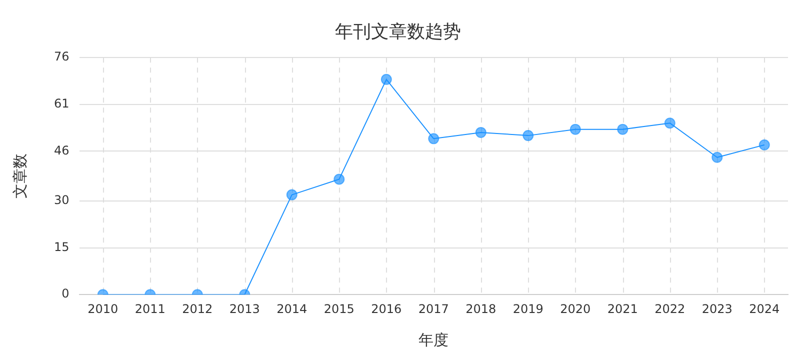 This screenshot has width=810, height=360. Describe the element at coordinates (433, 339) in the screenshot. I see `x-axis-title: 年度` at that location.